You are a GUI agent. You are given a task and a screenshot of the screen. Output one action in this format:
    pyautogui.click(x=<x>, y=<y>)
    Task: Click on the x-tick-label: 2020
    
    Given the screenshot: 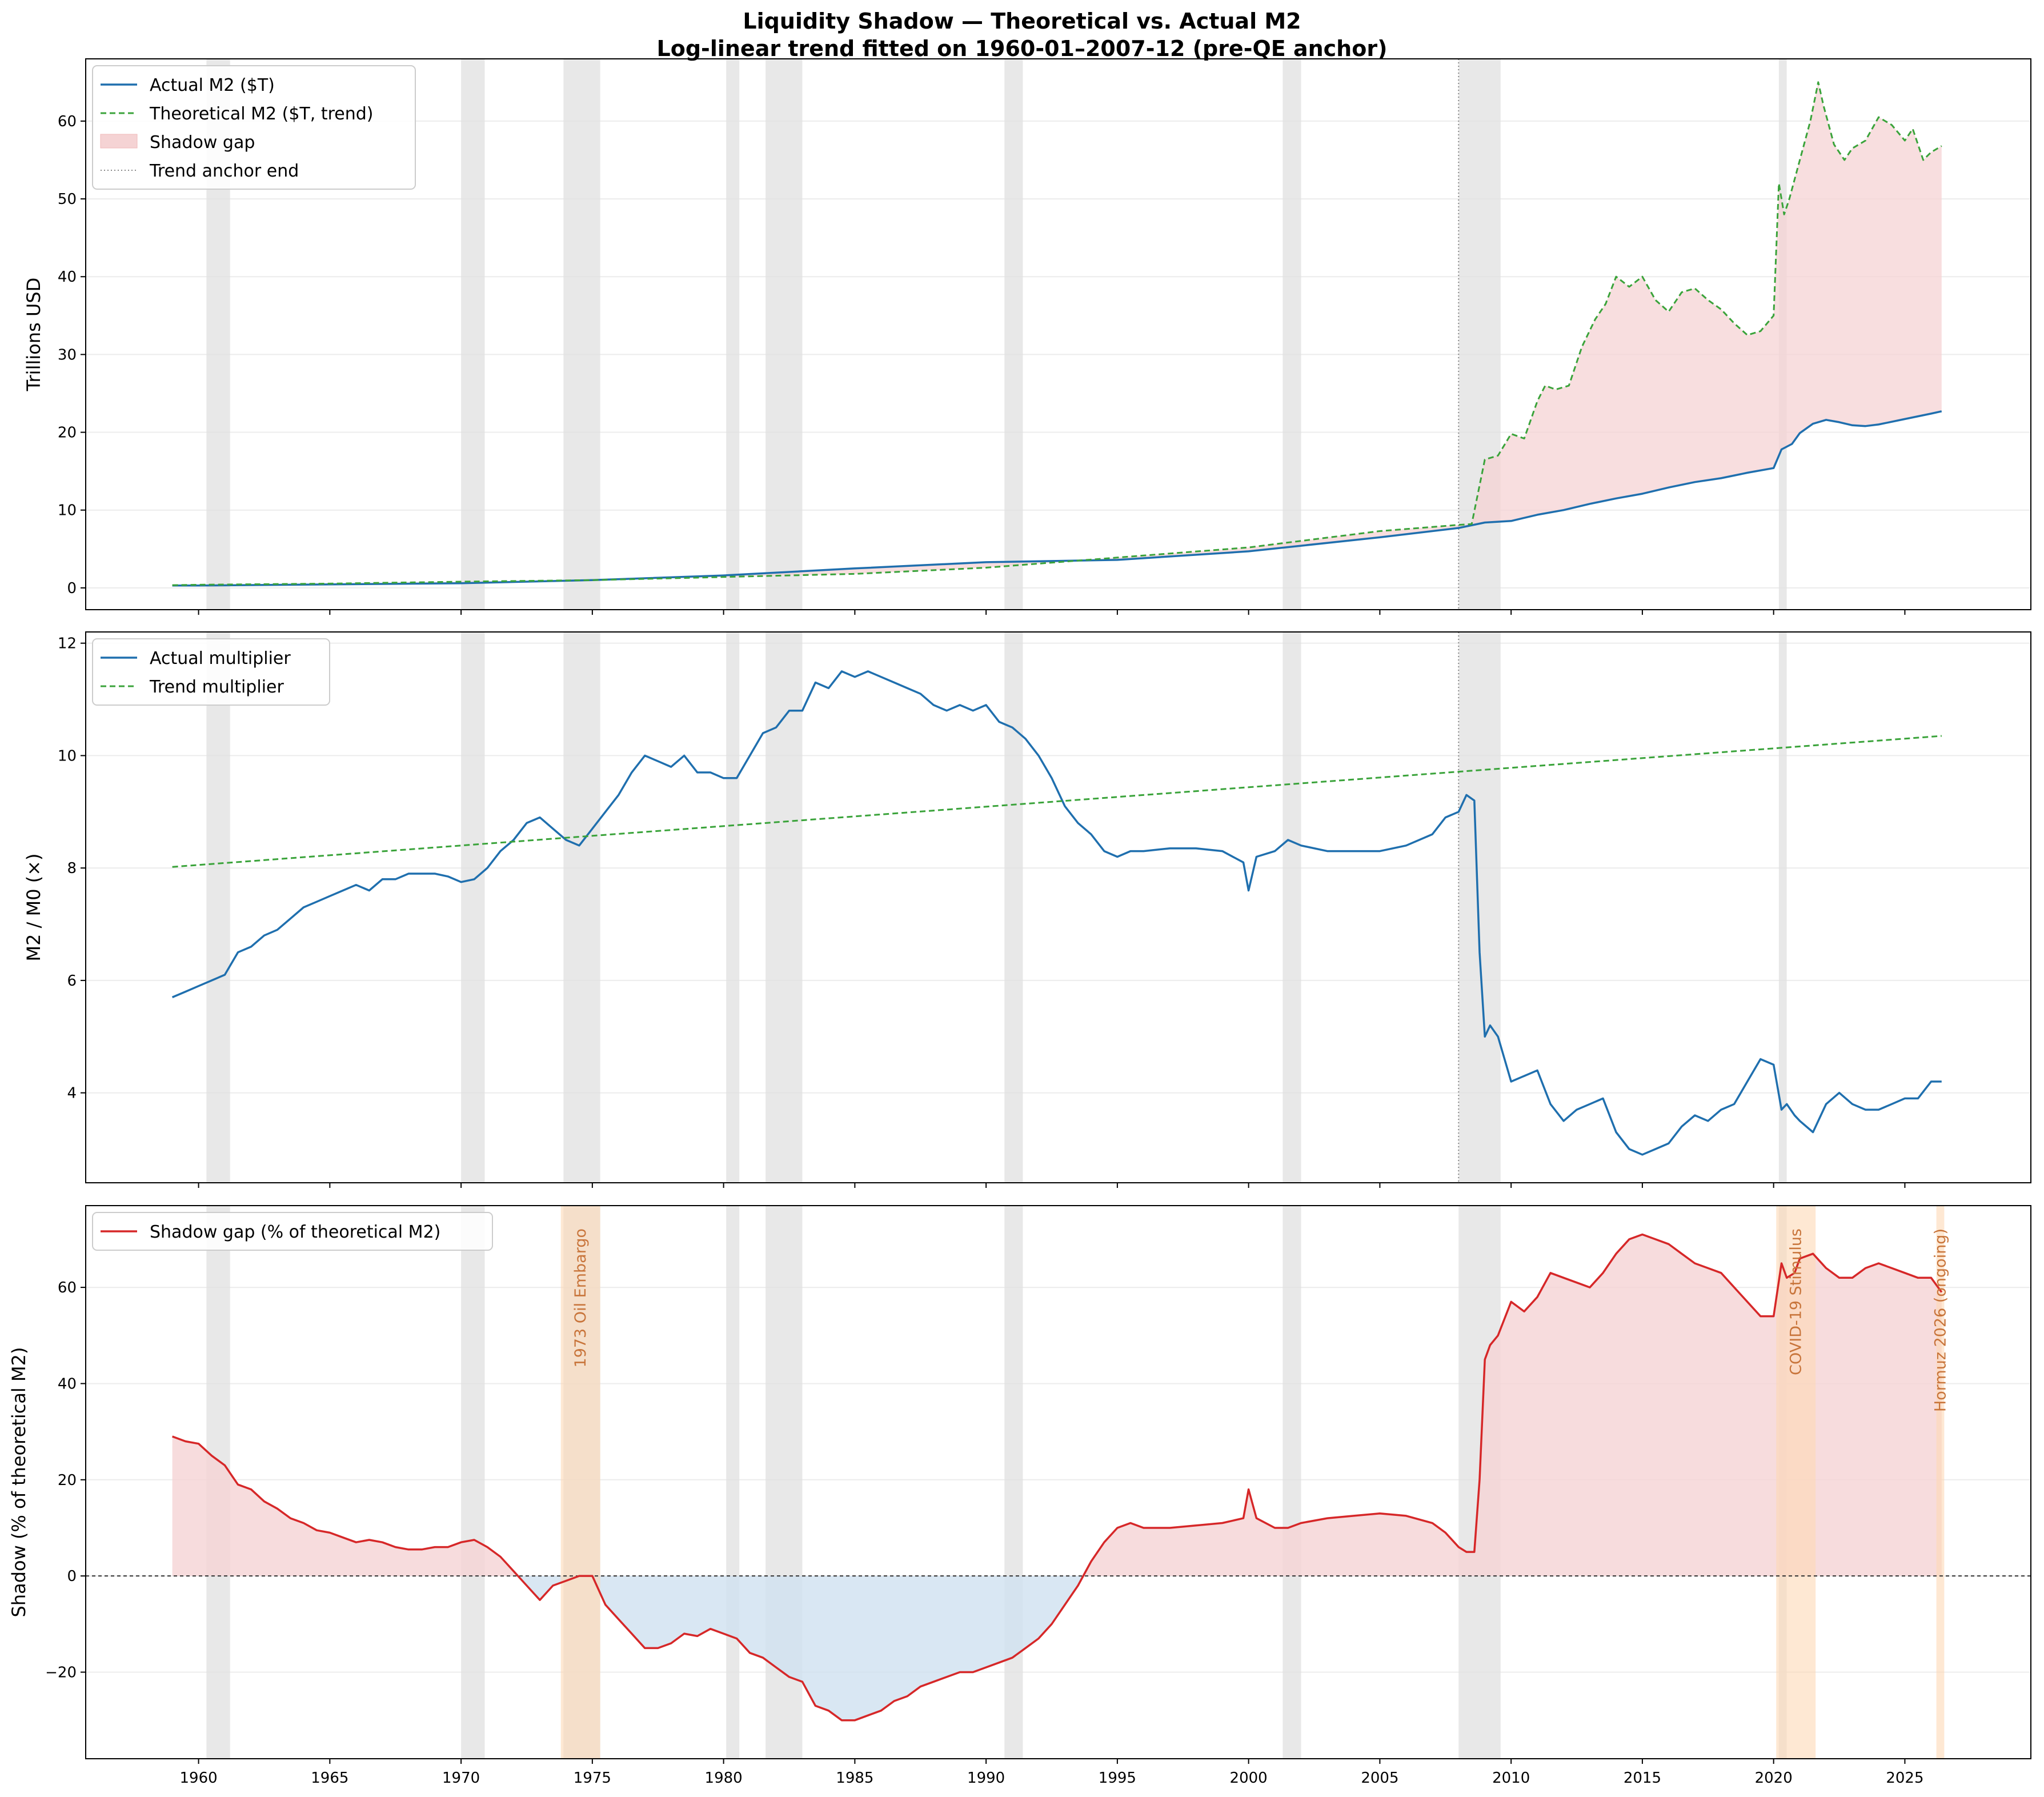 What is the action you would take?
    pyautogui.click(x=1774, y=1778)
    